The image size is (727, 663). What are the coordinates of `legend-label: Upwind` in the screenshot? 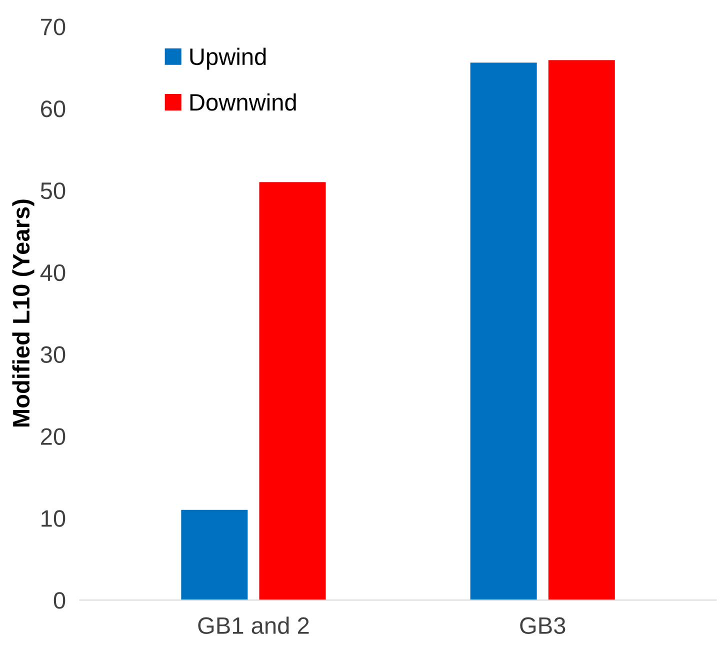 It's located at (228, 59).